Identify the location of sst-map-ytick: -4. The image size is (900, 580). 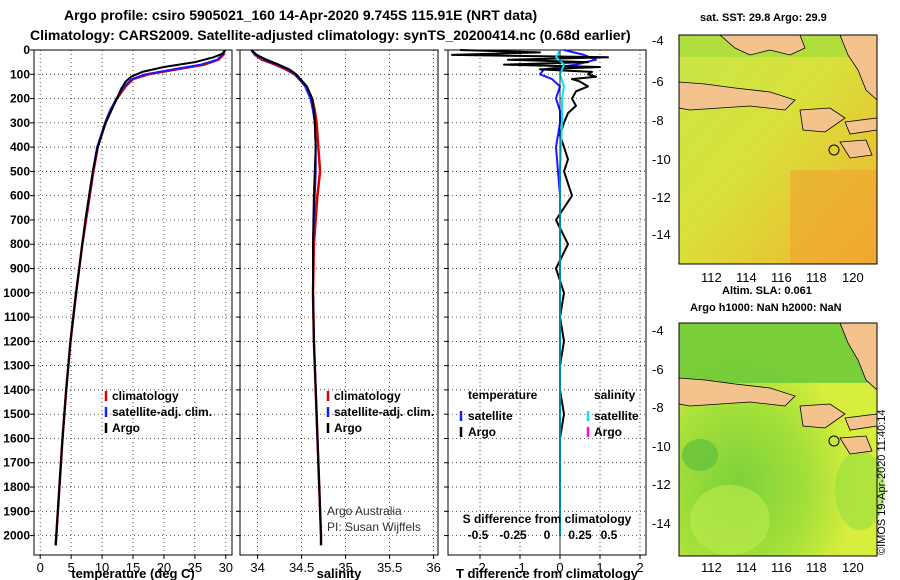
(658, 40).